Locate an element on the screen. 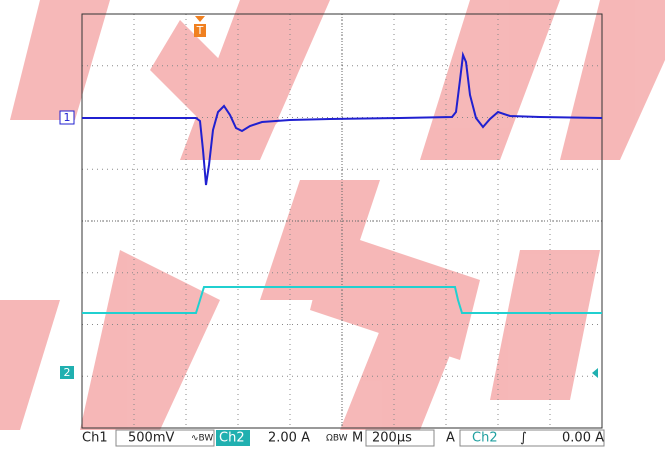 The width and height of the screenshot is (665, 452). ch2-trace is located at coordinates (342, 300).